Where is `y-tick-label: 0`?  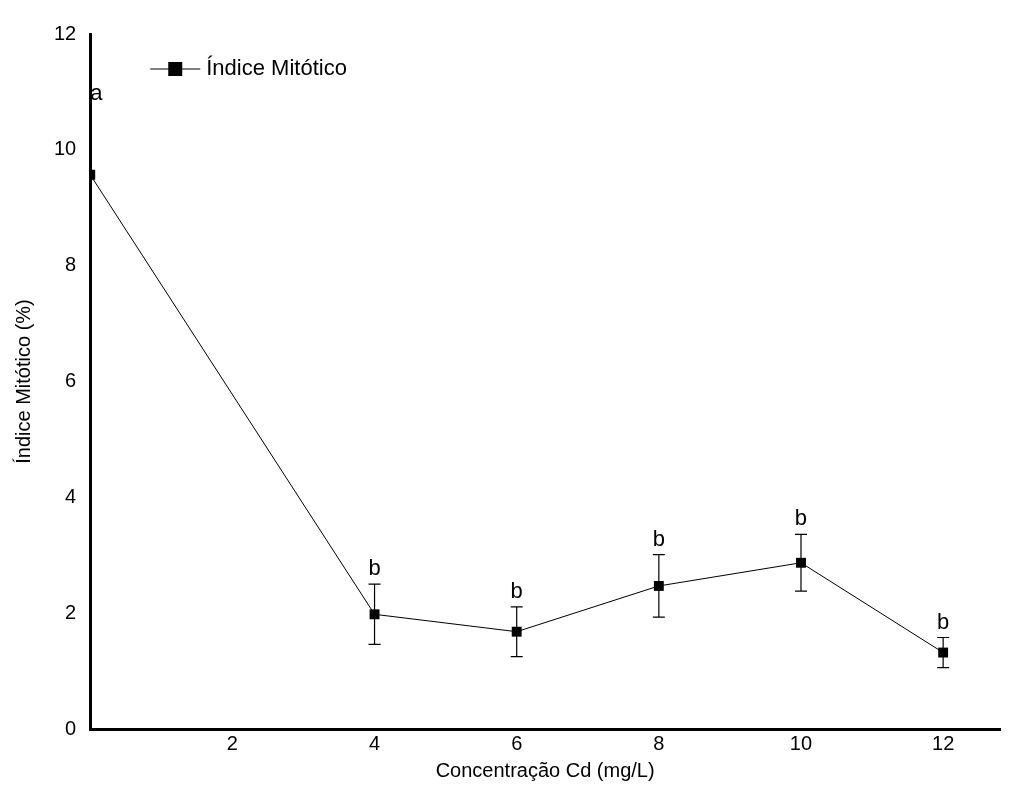 y-tick-label: 0 is located at coordinates (71, 727).